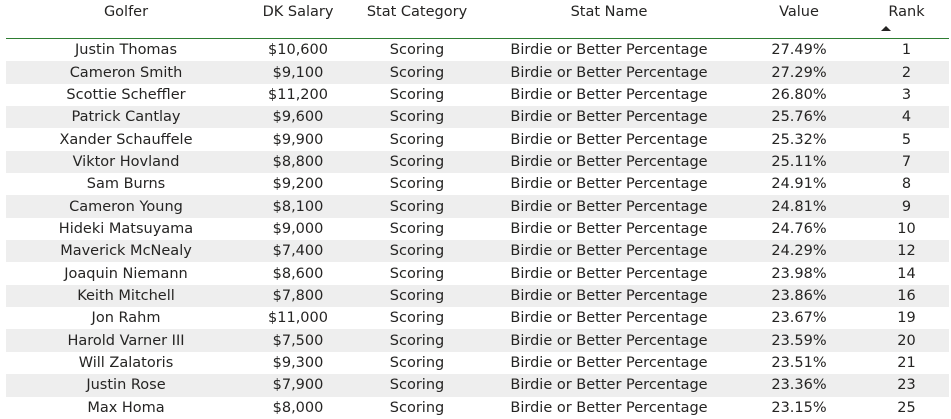 Image resolution: width=951 pixels, height=419 pixels. I want to click on cell-dk-salary: $7,500, so click(298, 340).